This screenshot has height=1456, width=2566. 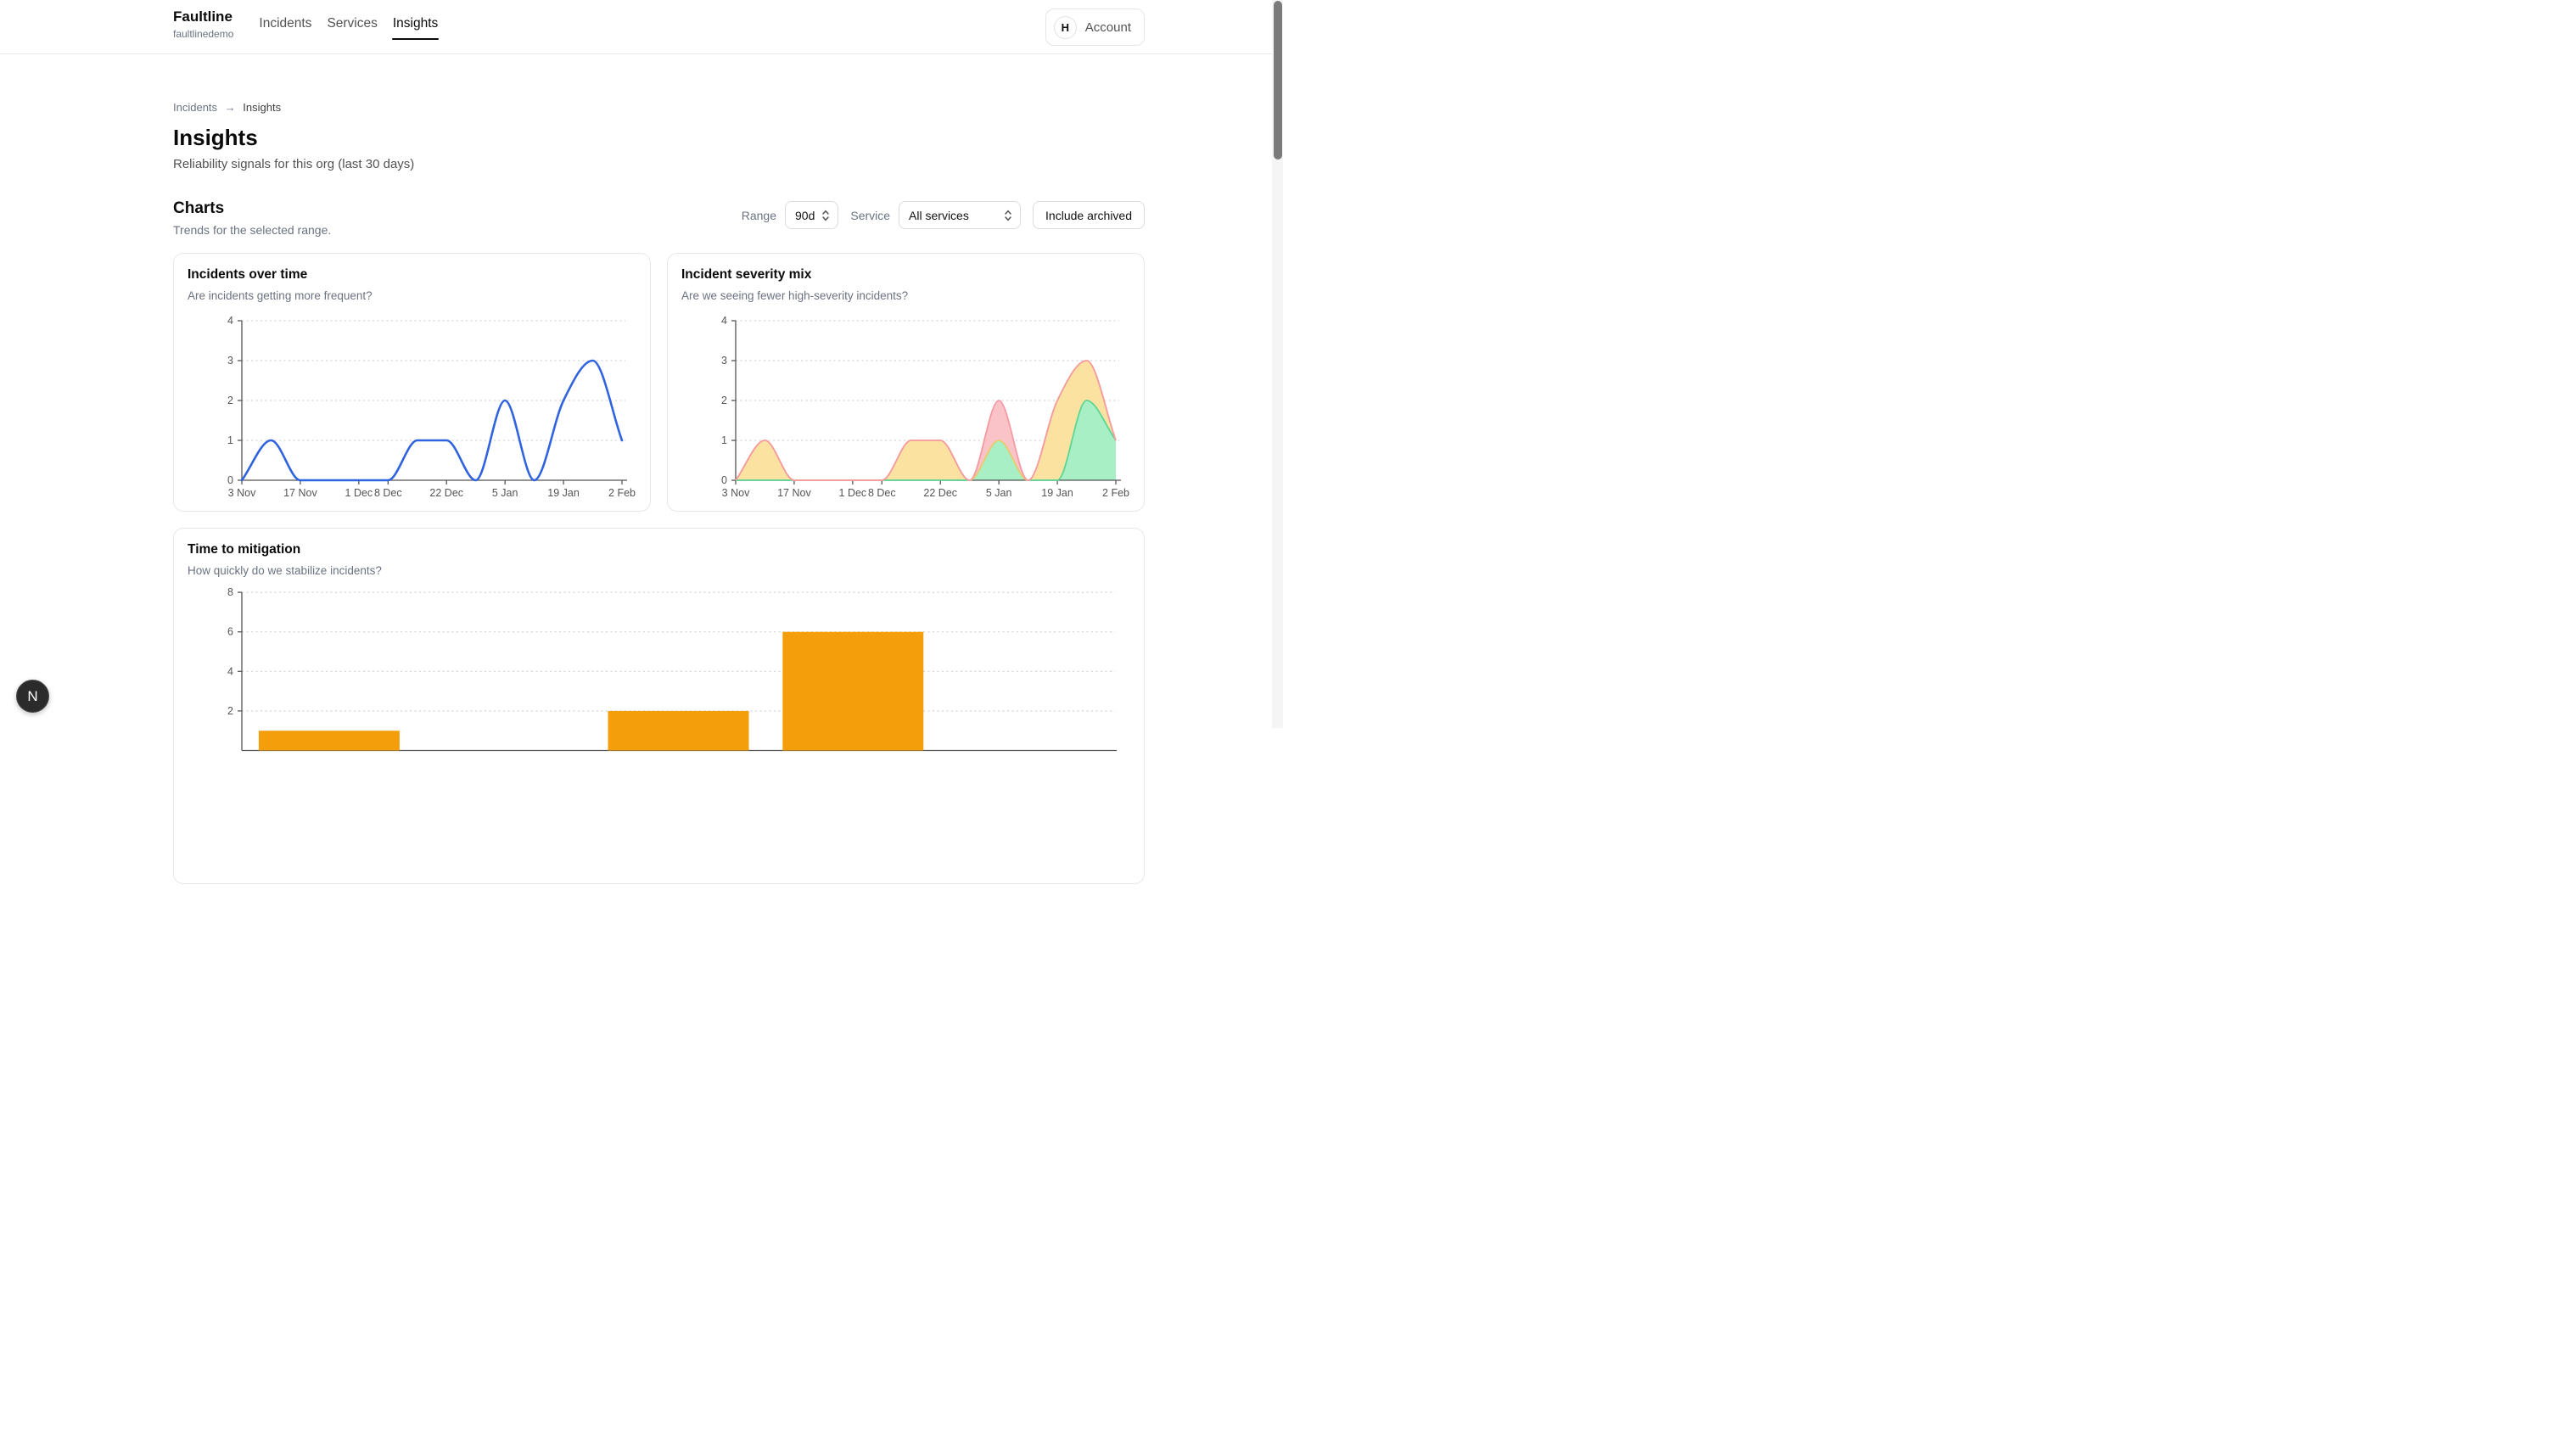 I want to click on range-select: 90d, so click(x=812, y=215).